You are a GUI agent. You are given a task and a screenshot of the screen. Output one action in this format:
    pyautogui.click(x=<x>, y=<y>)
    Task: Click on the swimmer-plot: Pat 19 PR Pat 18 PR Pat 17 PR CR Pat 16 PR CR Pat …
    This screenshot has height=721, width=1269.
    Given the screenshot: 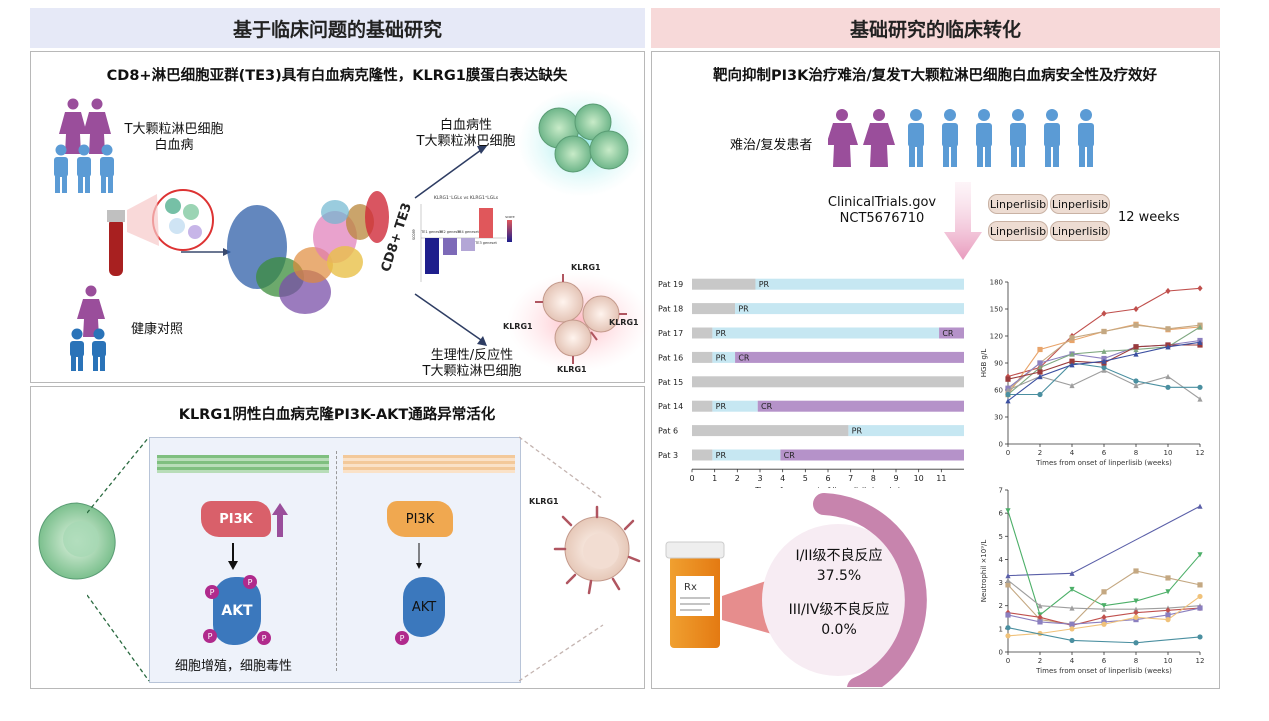 What is the action you would take?
    pyautogui.click(x=811, y=383)
    